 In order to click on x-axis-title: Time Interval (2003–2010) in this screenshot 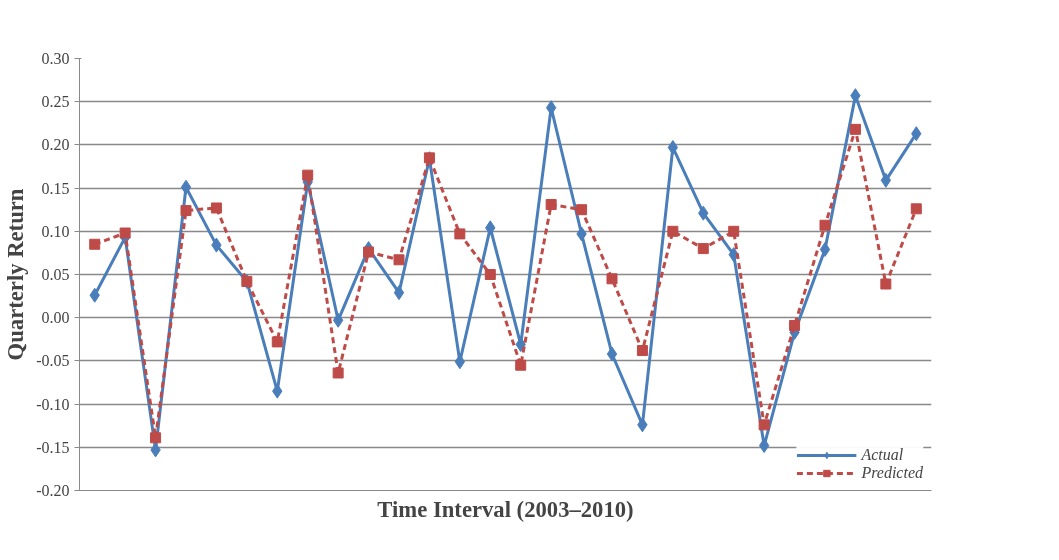, I will do `click(505, 509)`.